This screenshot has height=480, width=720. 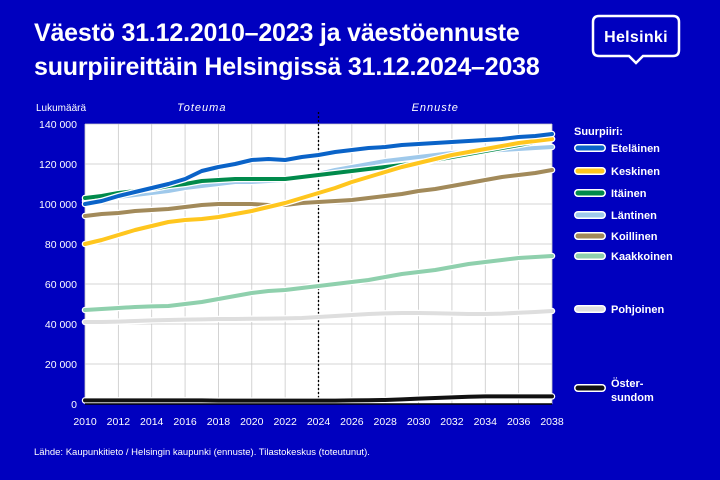 What do you see at coordinates (285, 422) in the screenshot?
I see `x-tick-label: 2022` at bounding box center [285, 422].